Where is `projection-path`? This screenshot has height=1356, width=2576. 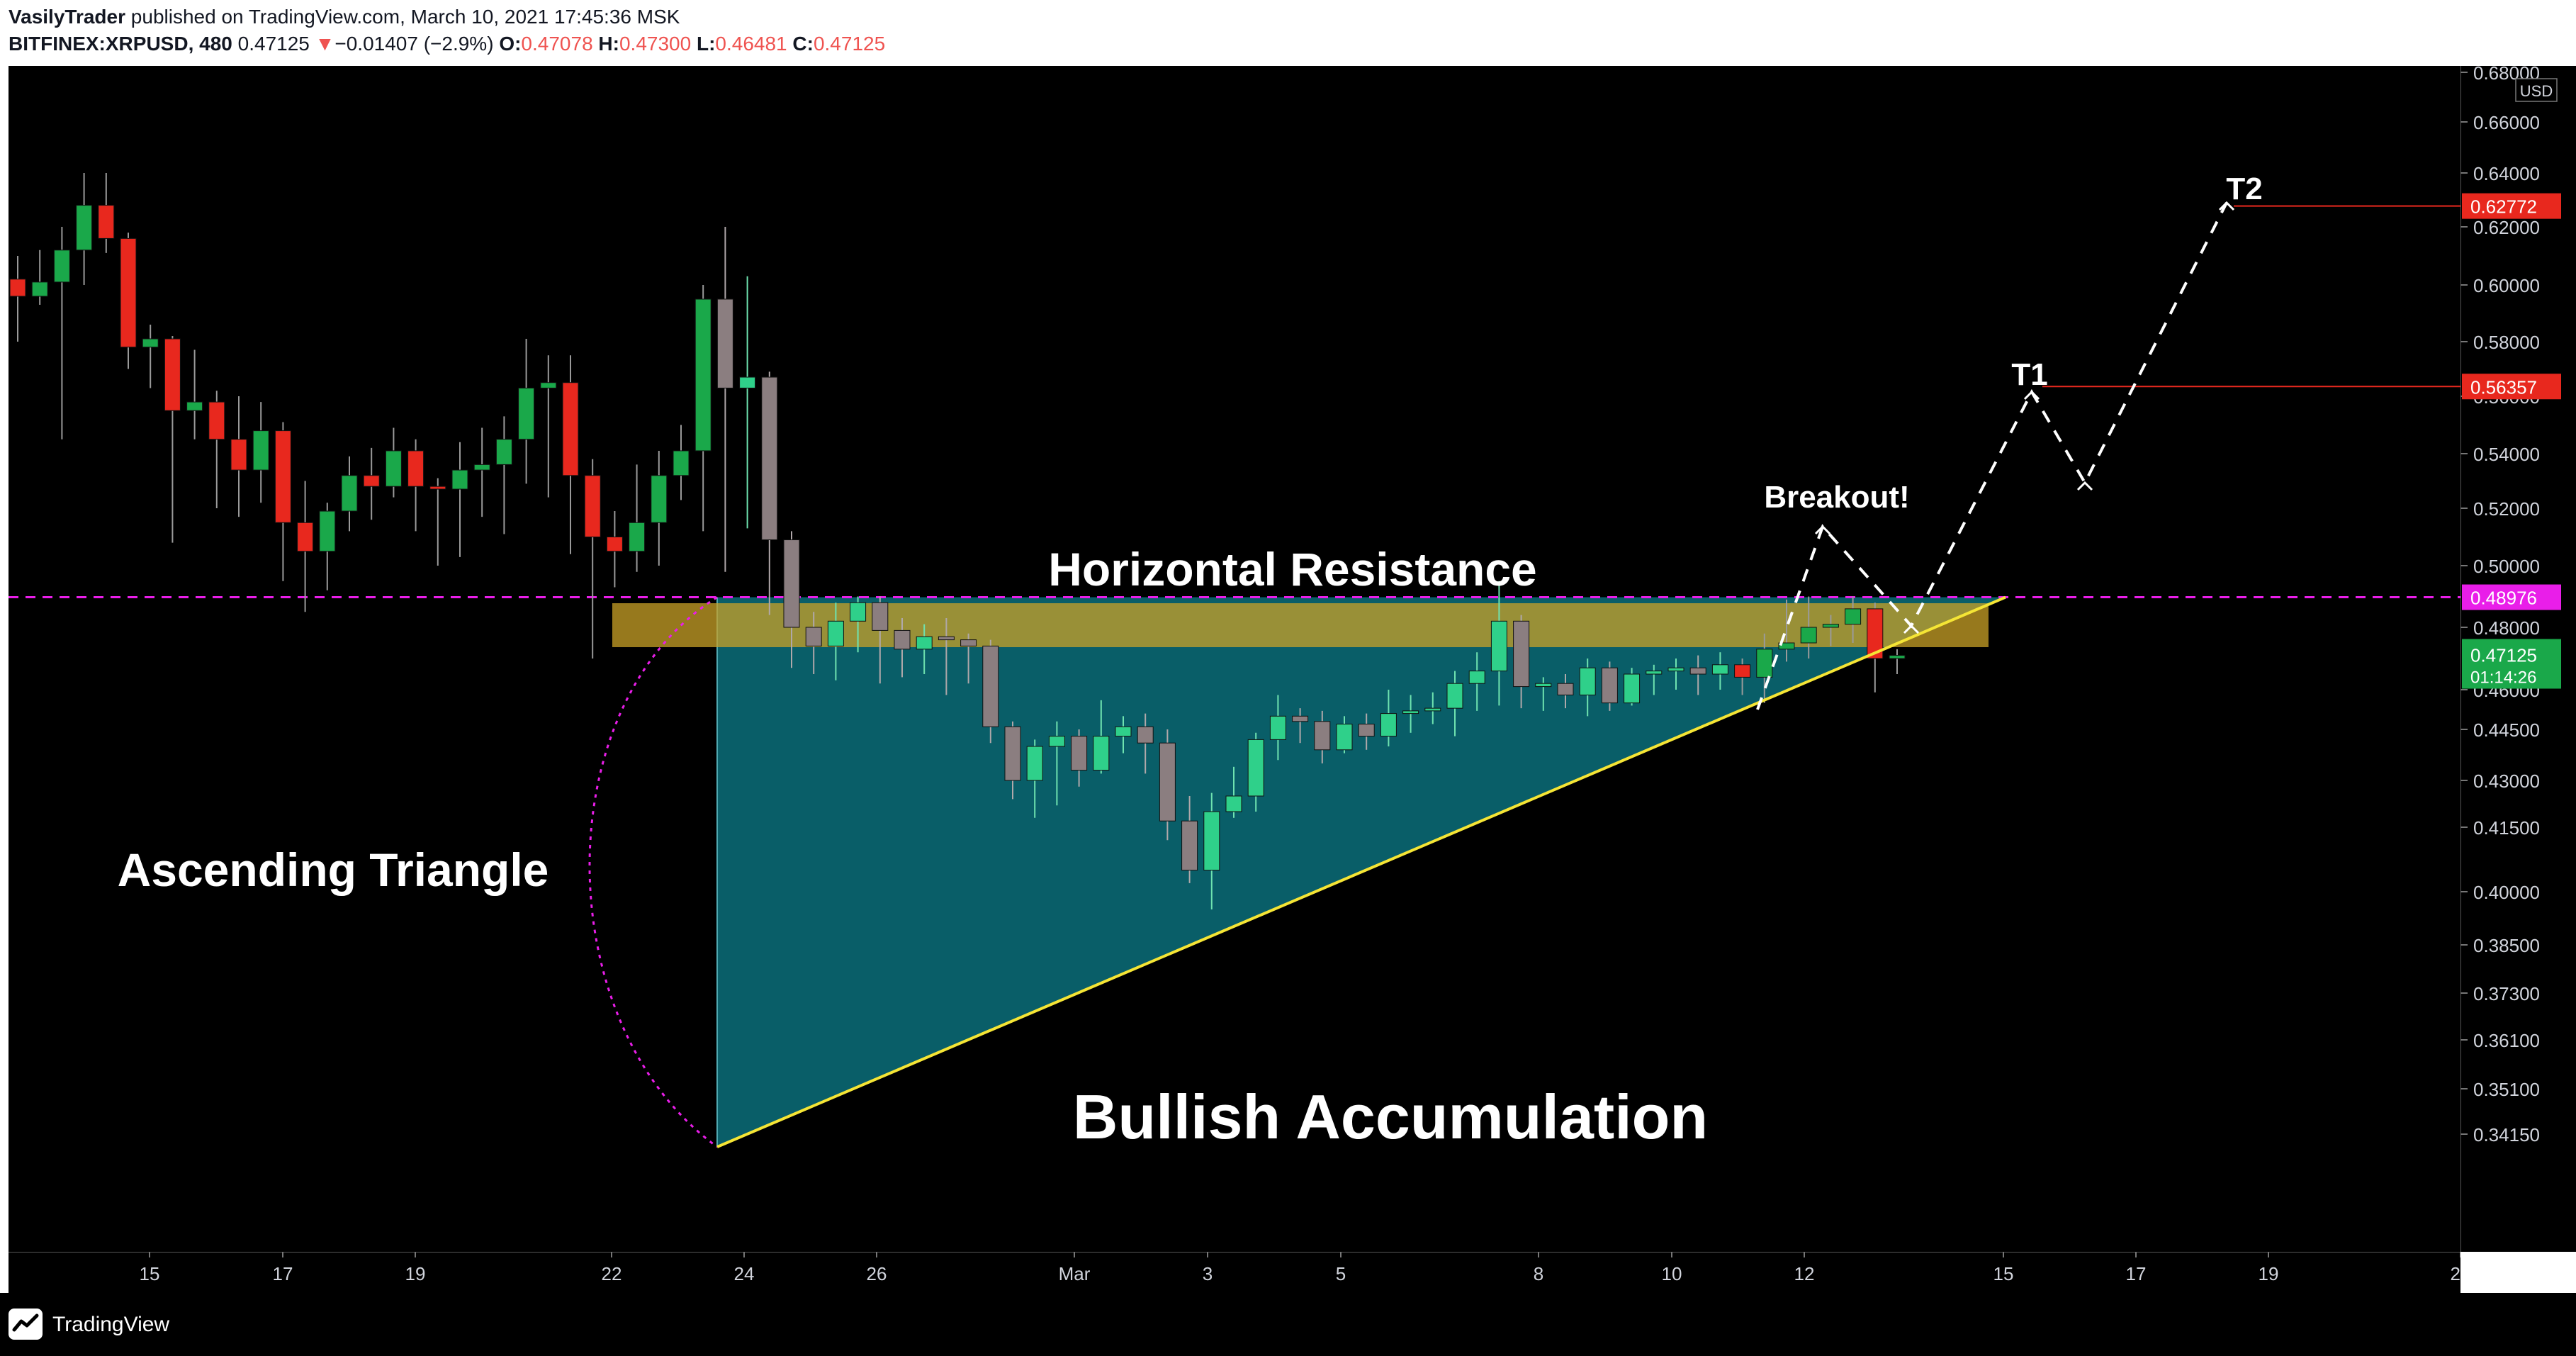 projection-path is located at coordinates (1992, 456).